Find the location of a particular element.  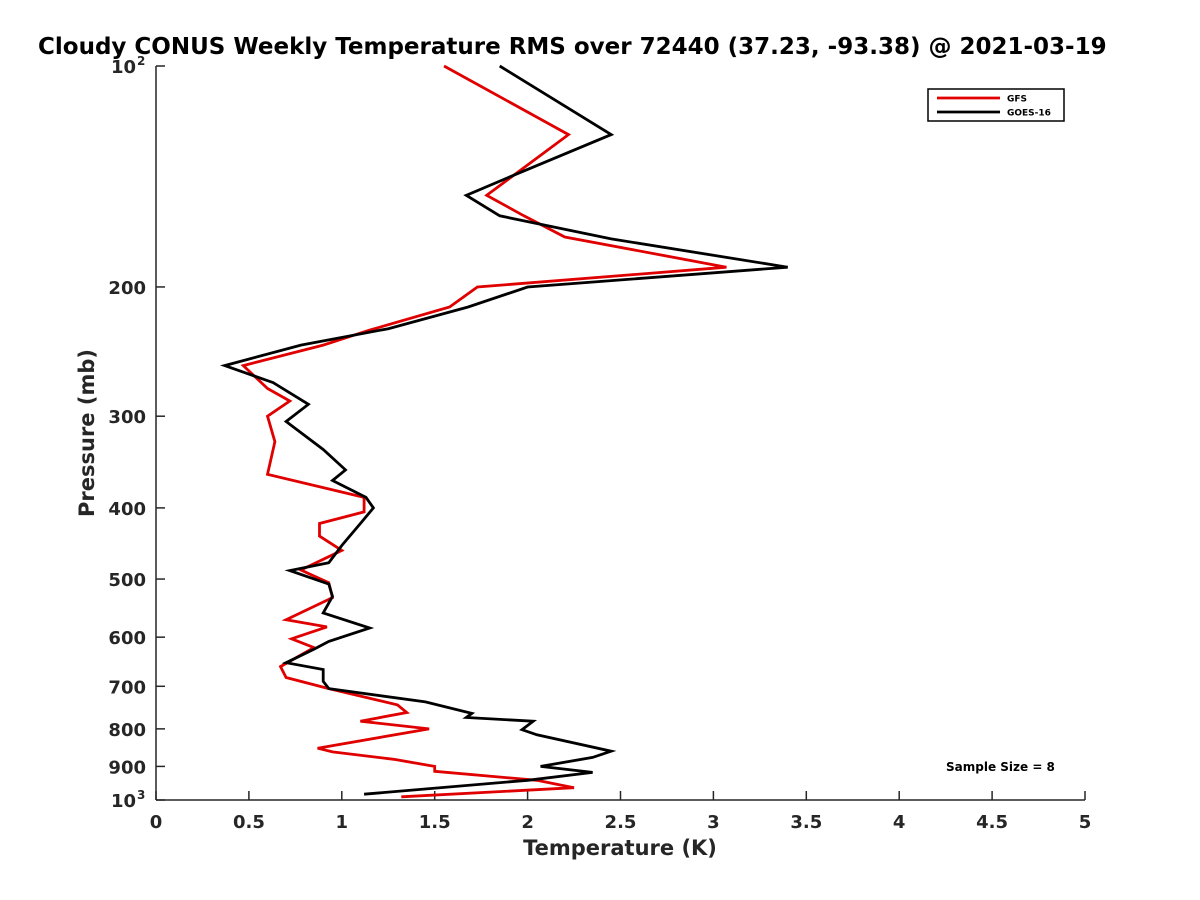

y-axis-label: Pressure (mb) is located at coordinates (87, 433).